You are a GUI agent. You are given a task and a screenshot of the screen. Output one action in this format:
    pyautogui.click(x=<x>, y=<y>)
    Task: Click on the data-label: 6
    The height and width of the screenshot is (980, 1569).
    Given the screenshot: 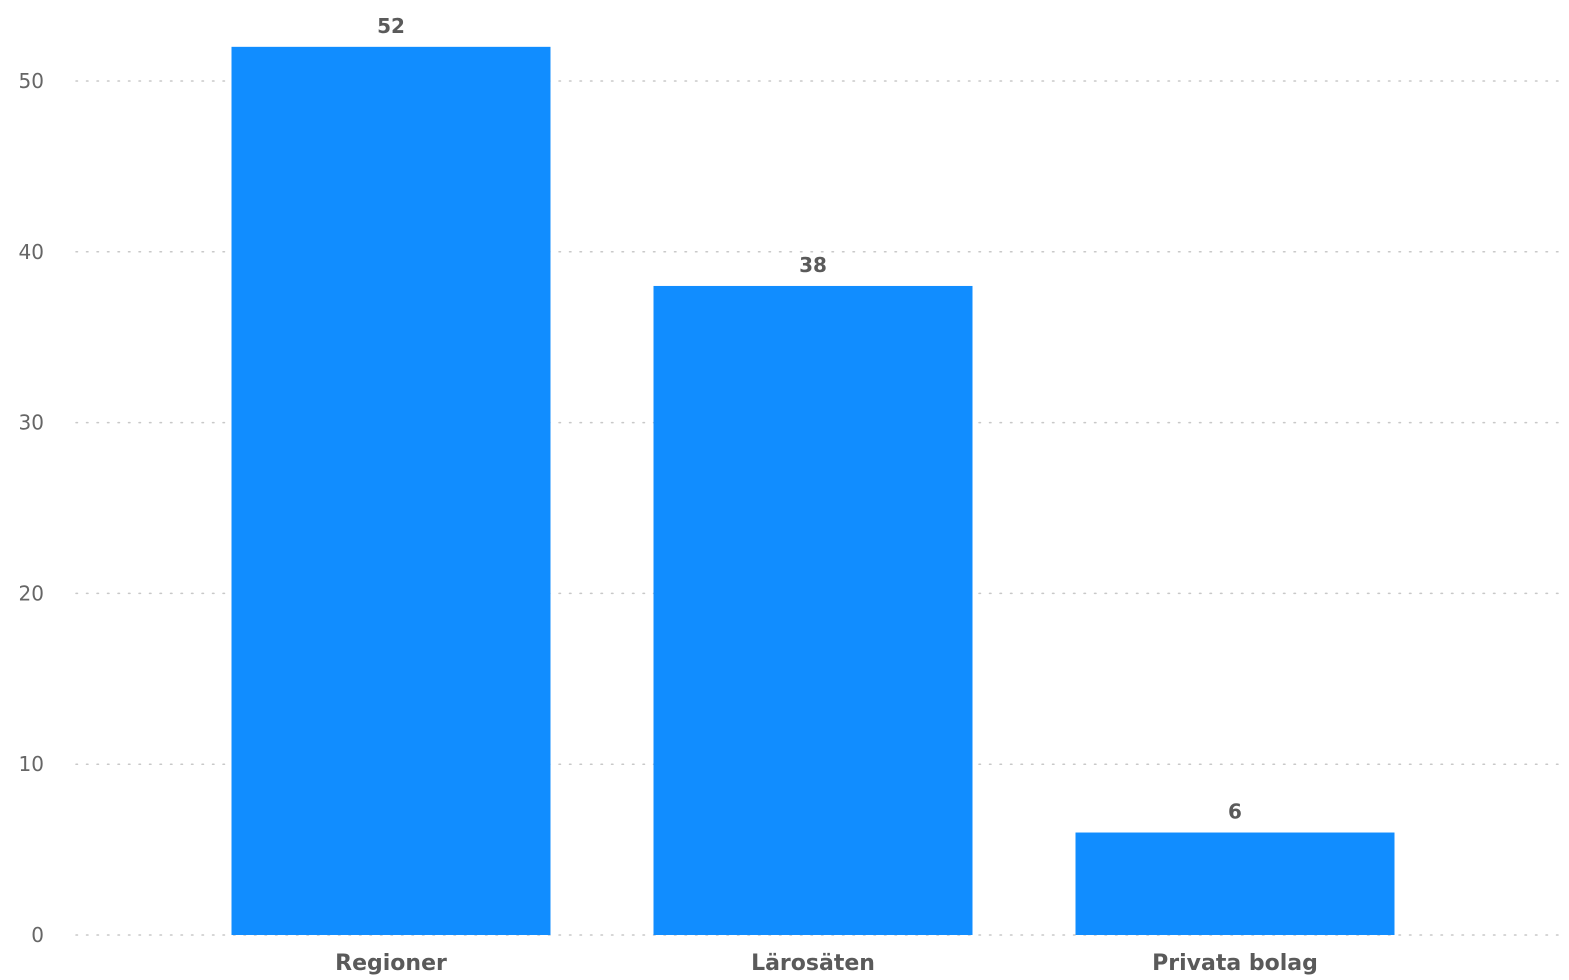 What is the action you would take?
    pyautogui.click(x=1235, y=812)
    